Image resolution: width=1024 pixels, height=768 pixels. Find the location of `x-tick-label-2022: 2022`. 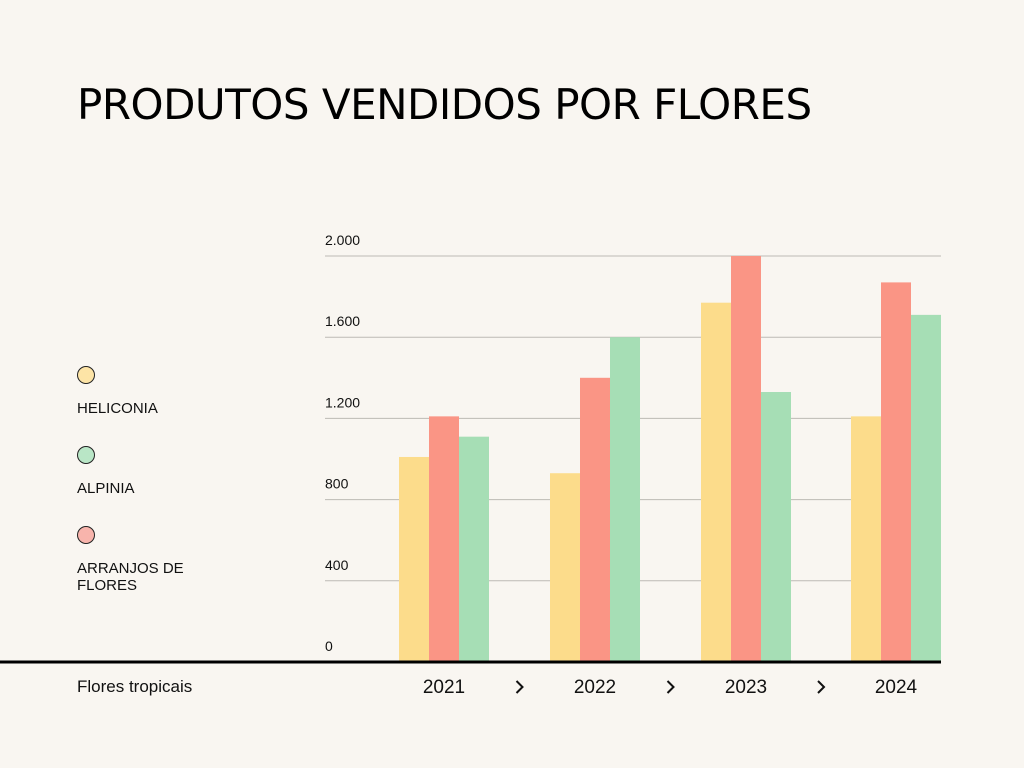

x-tick-label-2022: 2022 is located at coordinates (595, 687).